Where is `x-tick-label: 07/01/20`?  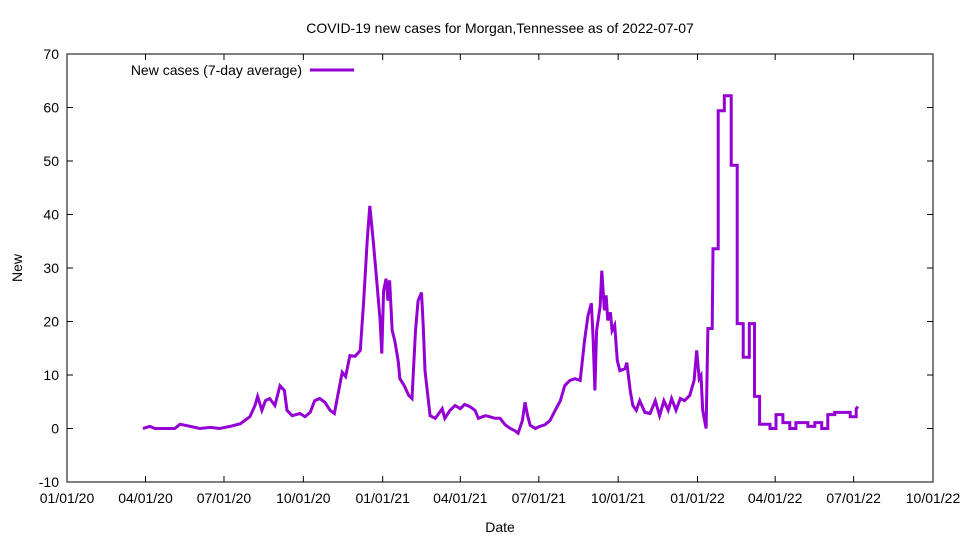 x-tick-label: 07/01/20 is located at coordinates (224, 498).